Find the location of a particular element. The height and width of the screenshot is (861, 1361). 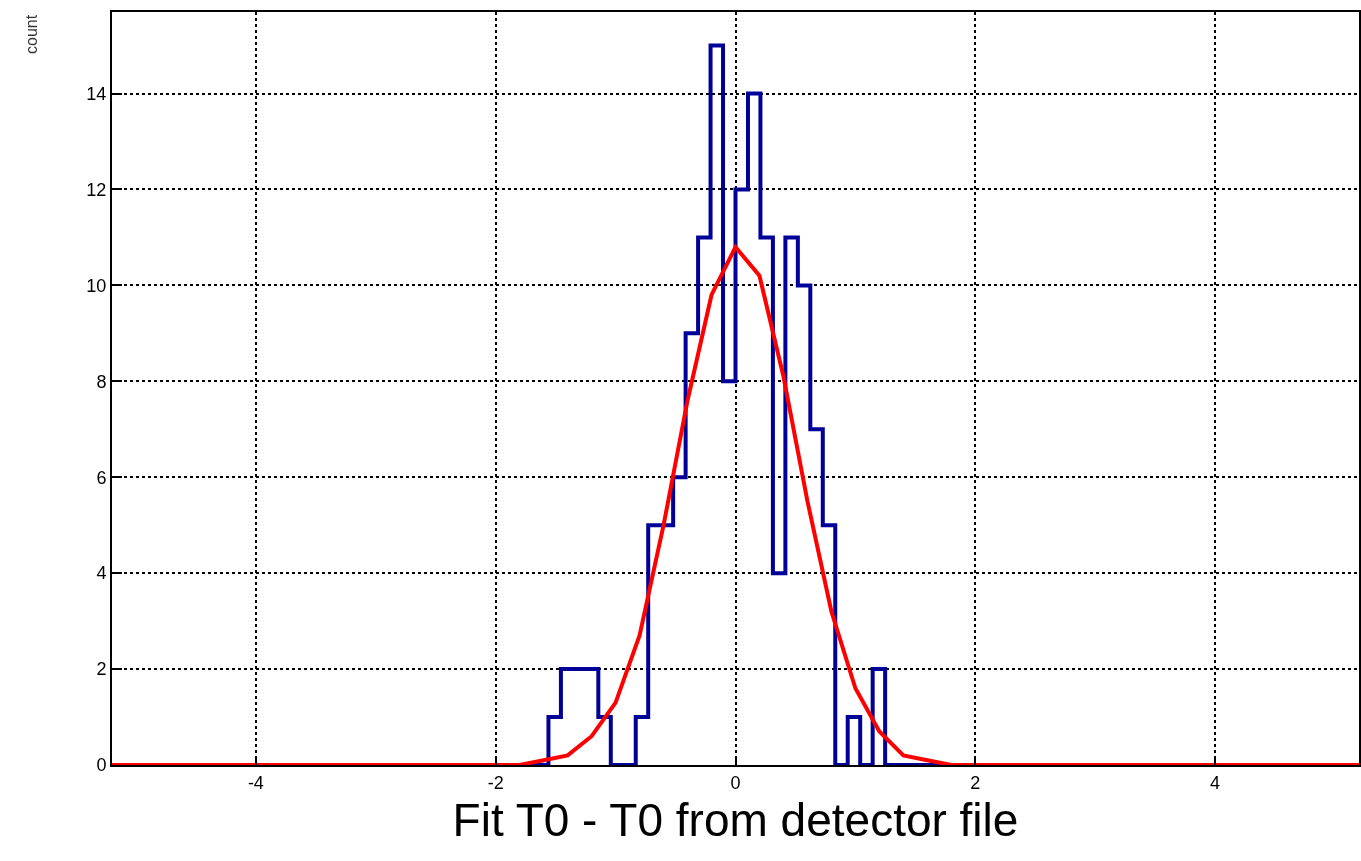

x-tick-label: 0 is located at coordinates (735, 782).